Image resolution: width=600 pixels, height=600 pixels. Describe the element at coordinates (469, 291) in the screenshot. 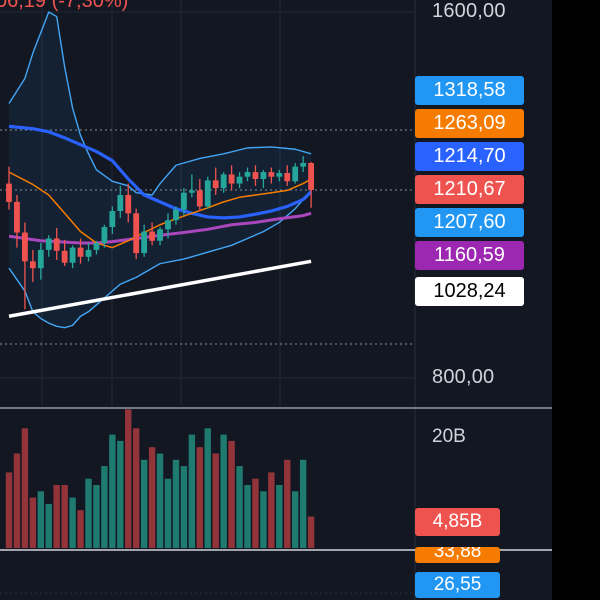

I see `badge-trendline: 1028,24` at that location.